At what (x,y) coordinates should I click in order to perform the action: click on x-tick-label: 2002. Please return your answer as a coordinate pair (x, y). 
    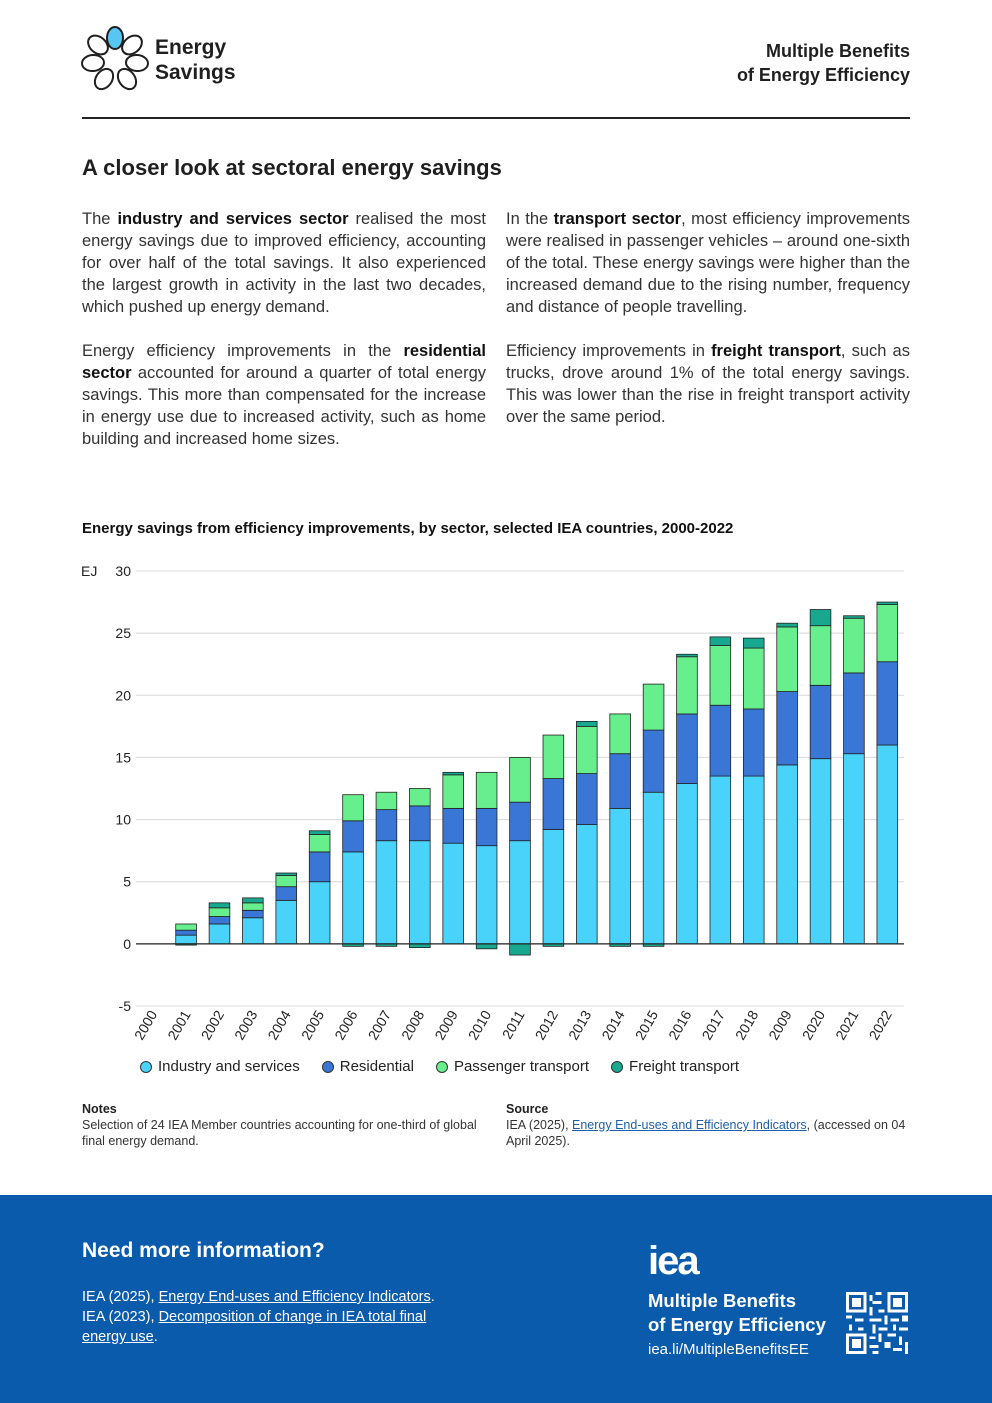
    Looking at the image, I should click on (213, 1024).